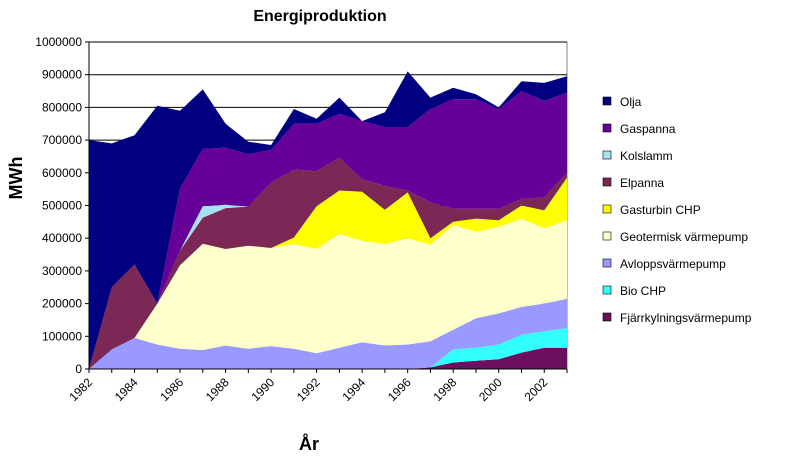  Describe the element at coordinates (62, 206) in the screenshot. I see `y-tick-label: 500000` at that location.